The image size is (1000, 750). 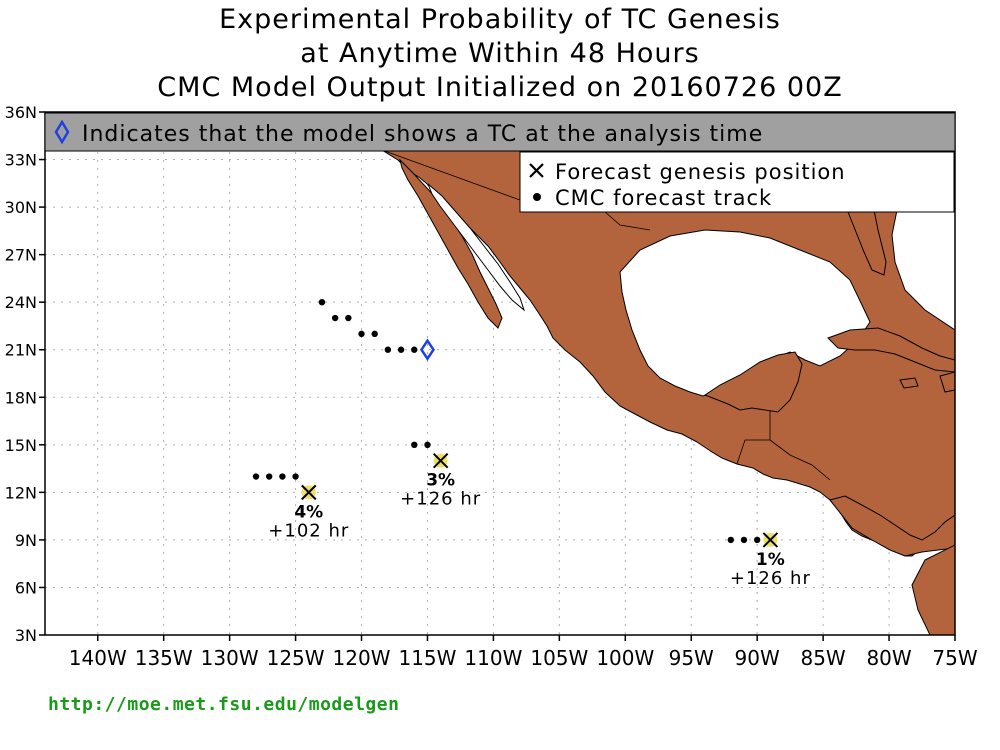 I want to click on genesis-position: 3%+126 hr, so click(x=440, y=481).